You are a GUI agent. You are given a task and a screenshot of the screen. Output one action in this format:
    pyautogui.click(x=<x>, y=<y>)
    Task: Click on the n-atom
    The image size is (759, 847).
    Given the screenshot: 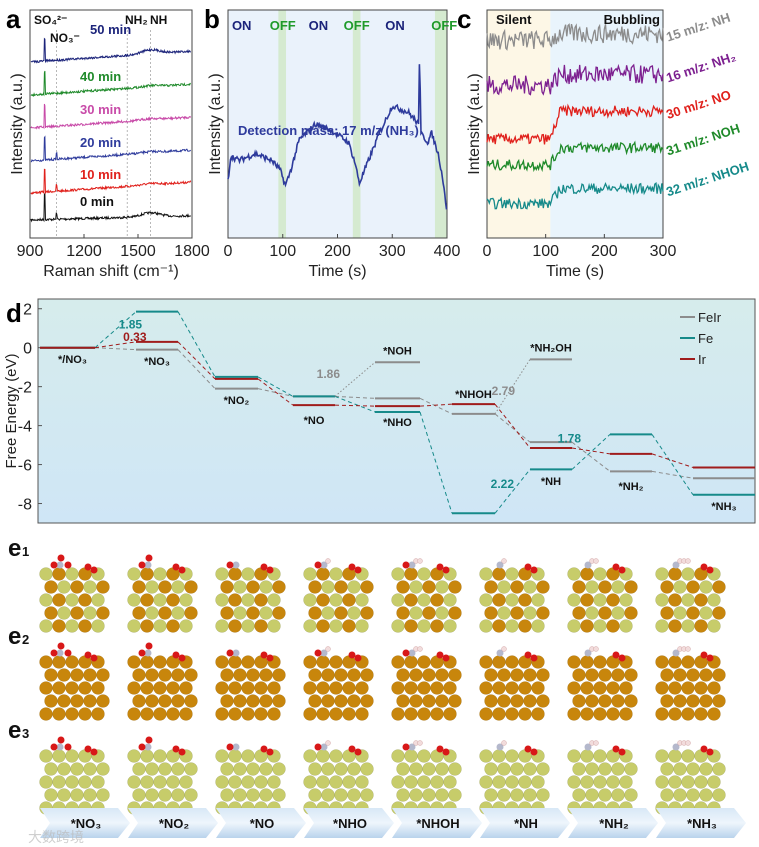 What is the action you would take?
    pyautogui.click(x=676, y=565)
    